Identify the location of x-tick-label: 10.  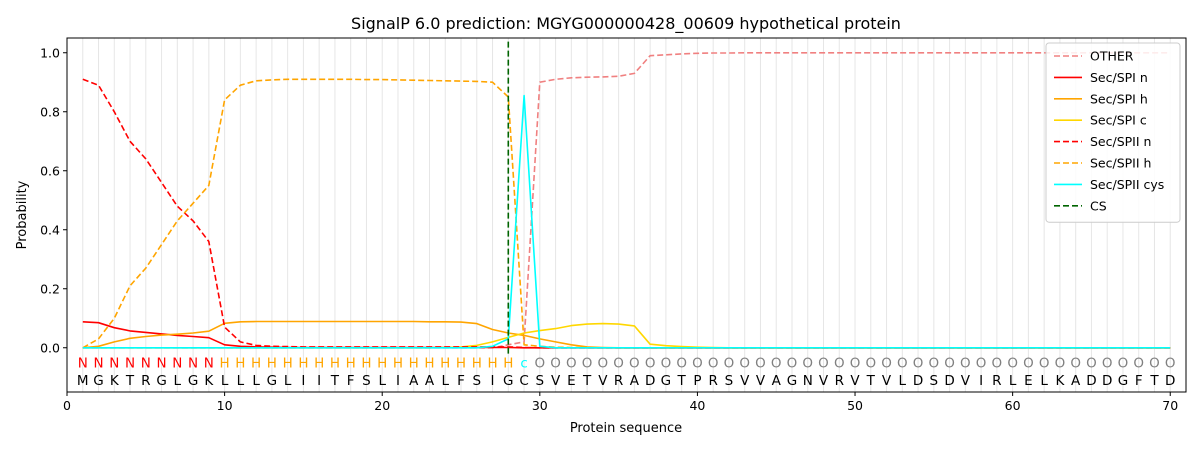
(225, 405).